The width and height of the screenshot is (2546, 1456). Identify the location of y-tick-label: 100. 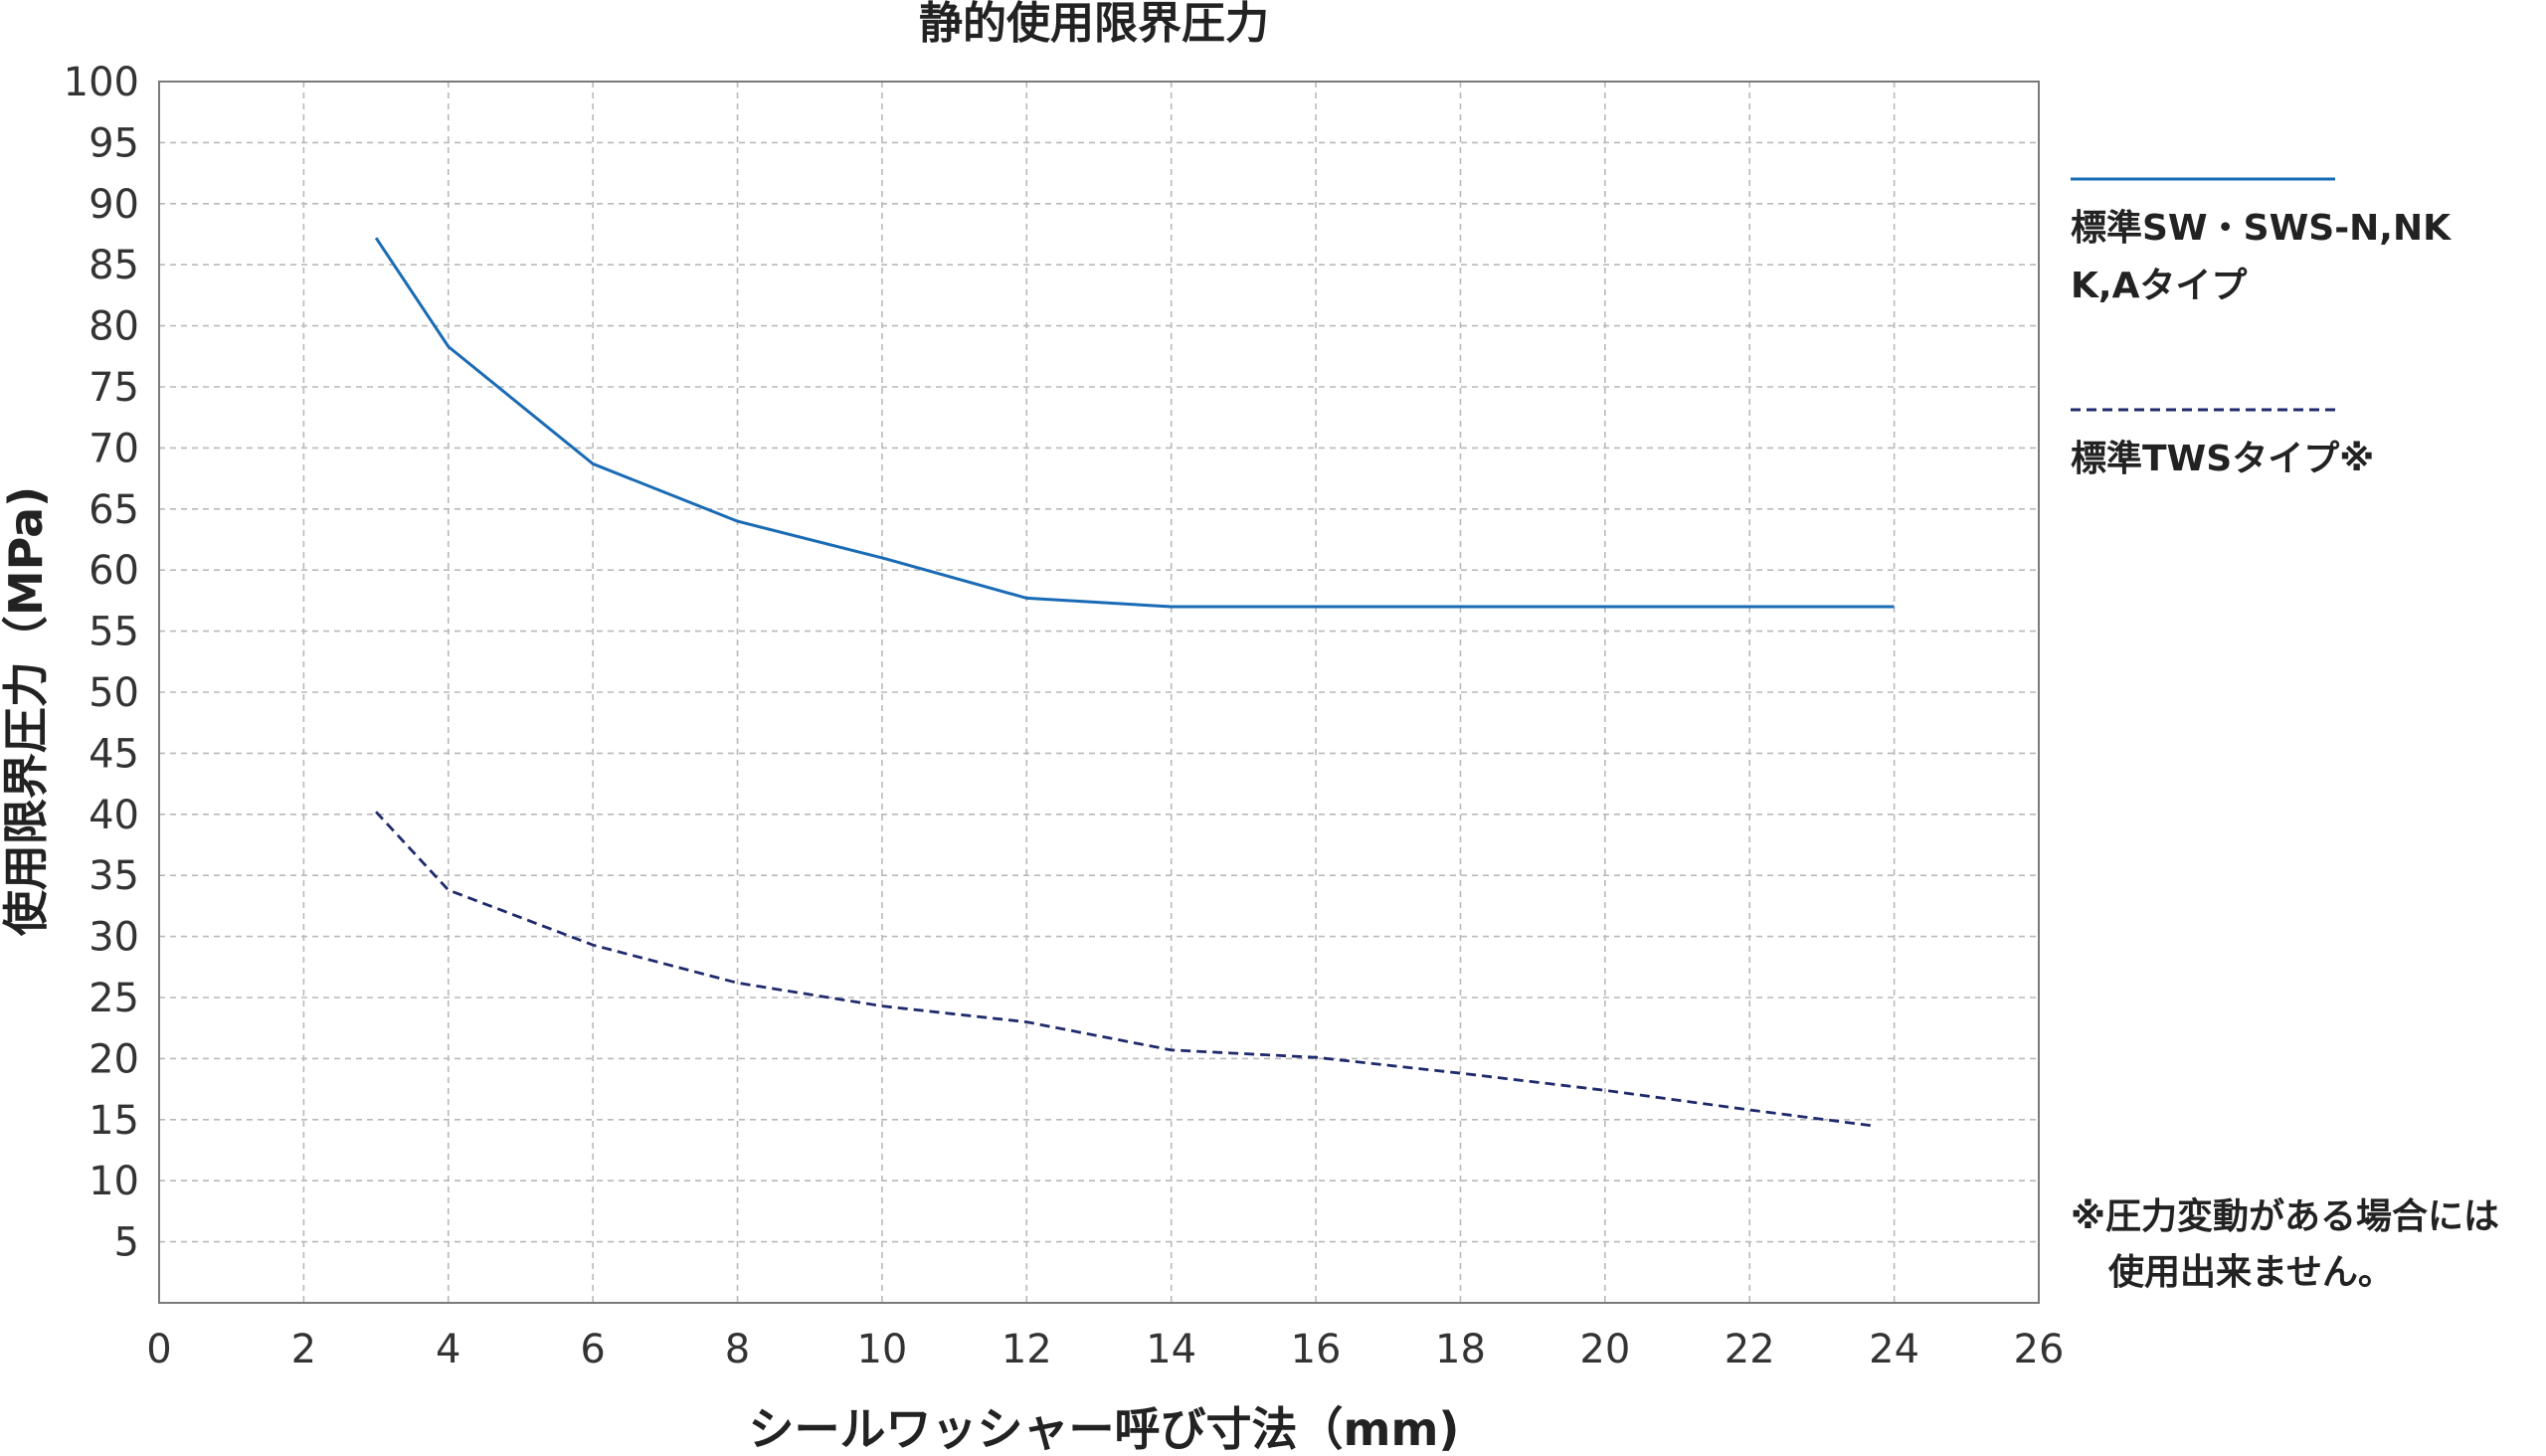
(101, 82).